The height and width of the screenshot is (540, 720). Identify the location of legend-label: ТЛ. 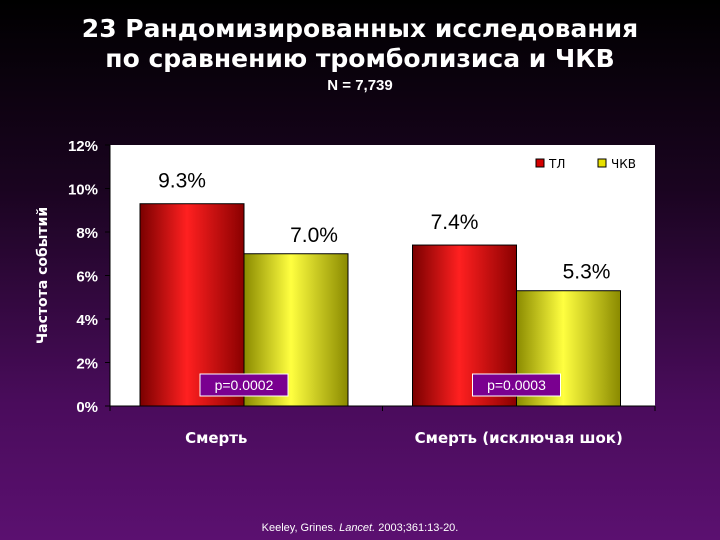
(556, 164).